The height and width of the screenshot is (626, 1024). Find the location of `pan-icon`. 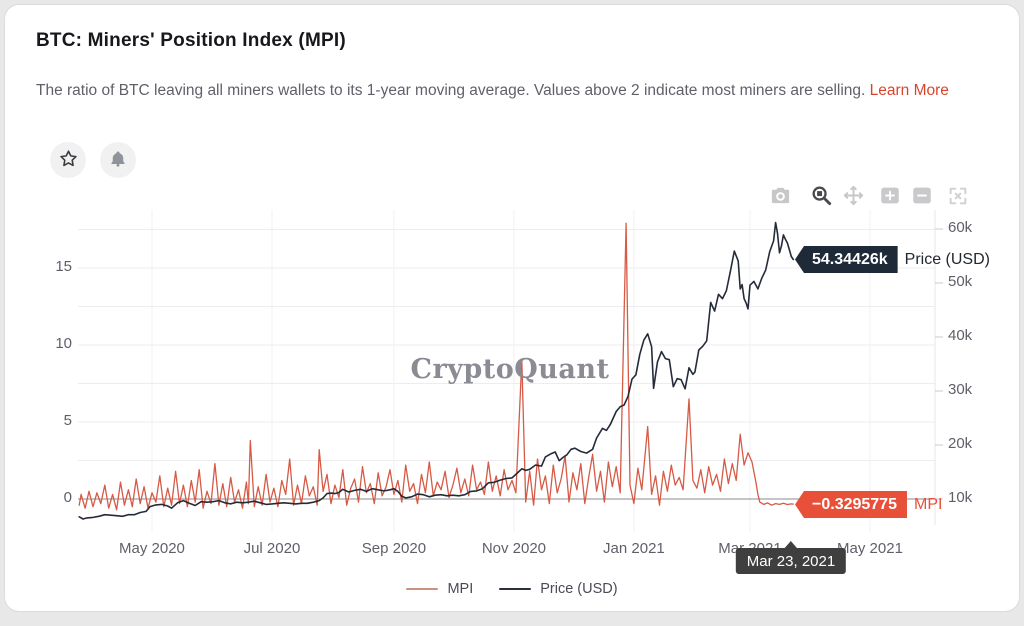

pan-icon is located at coordinates (853, 197).